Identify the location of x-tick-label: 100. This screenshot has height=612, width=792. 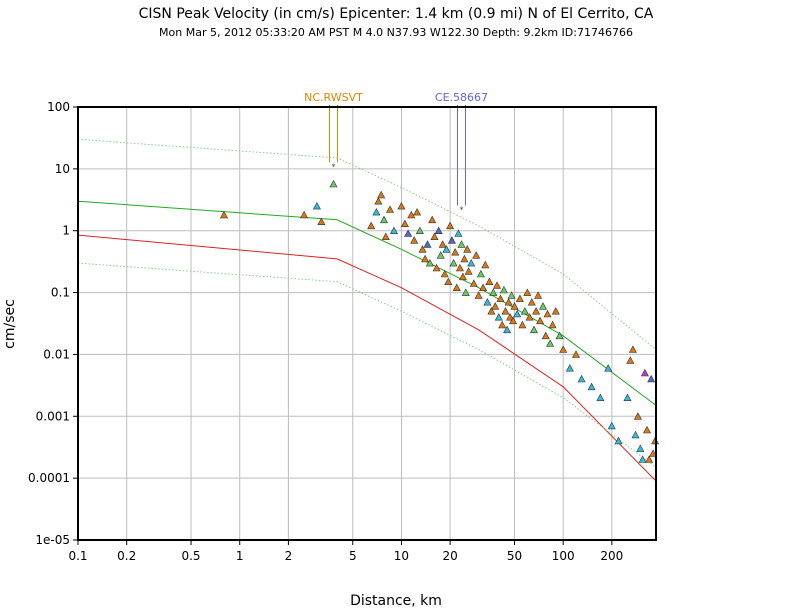
(563, 556).